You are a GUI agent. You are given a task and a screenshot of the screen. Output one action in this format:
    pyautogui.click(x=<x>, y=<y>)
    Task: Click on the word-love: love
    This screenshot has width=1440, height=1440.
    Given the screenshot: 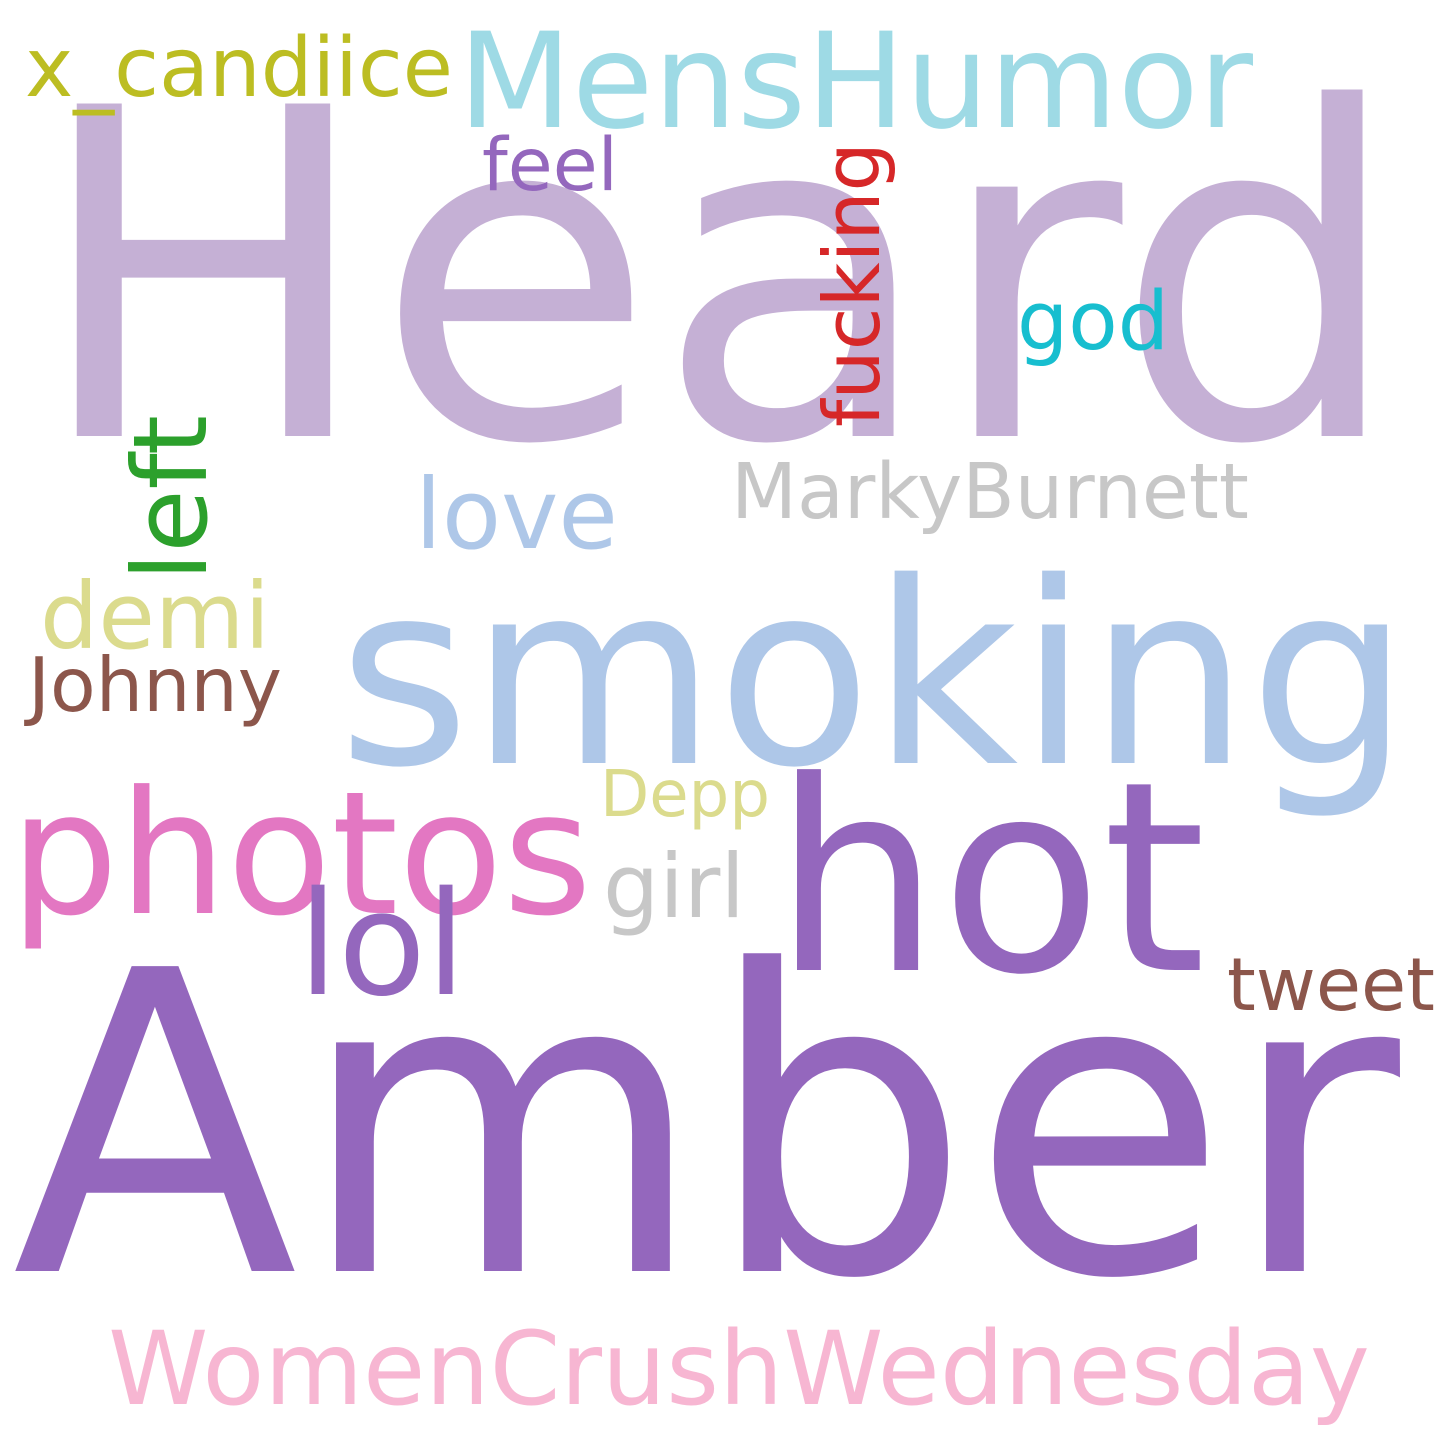 What is the action you would take?
    pyautogui.click(x=516, y=514)
    